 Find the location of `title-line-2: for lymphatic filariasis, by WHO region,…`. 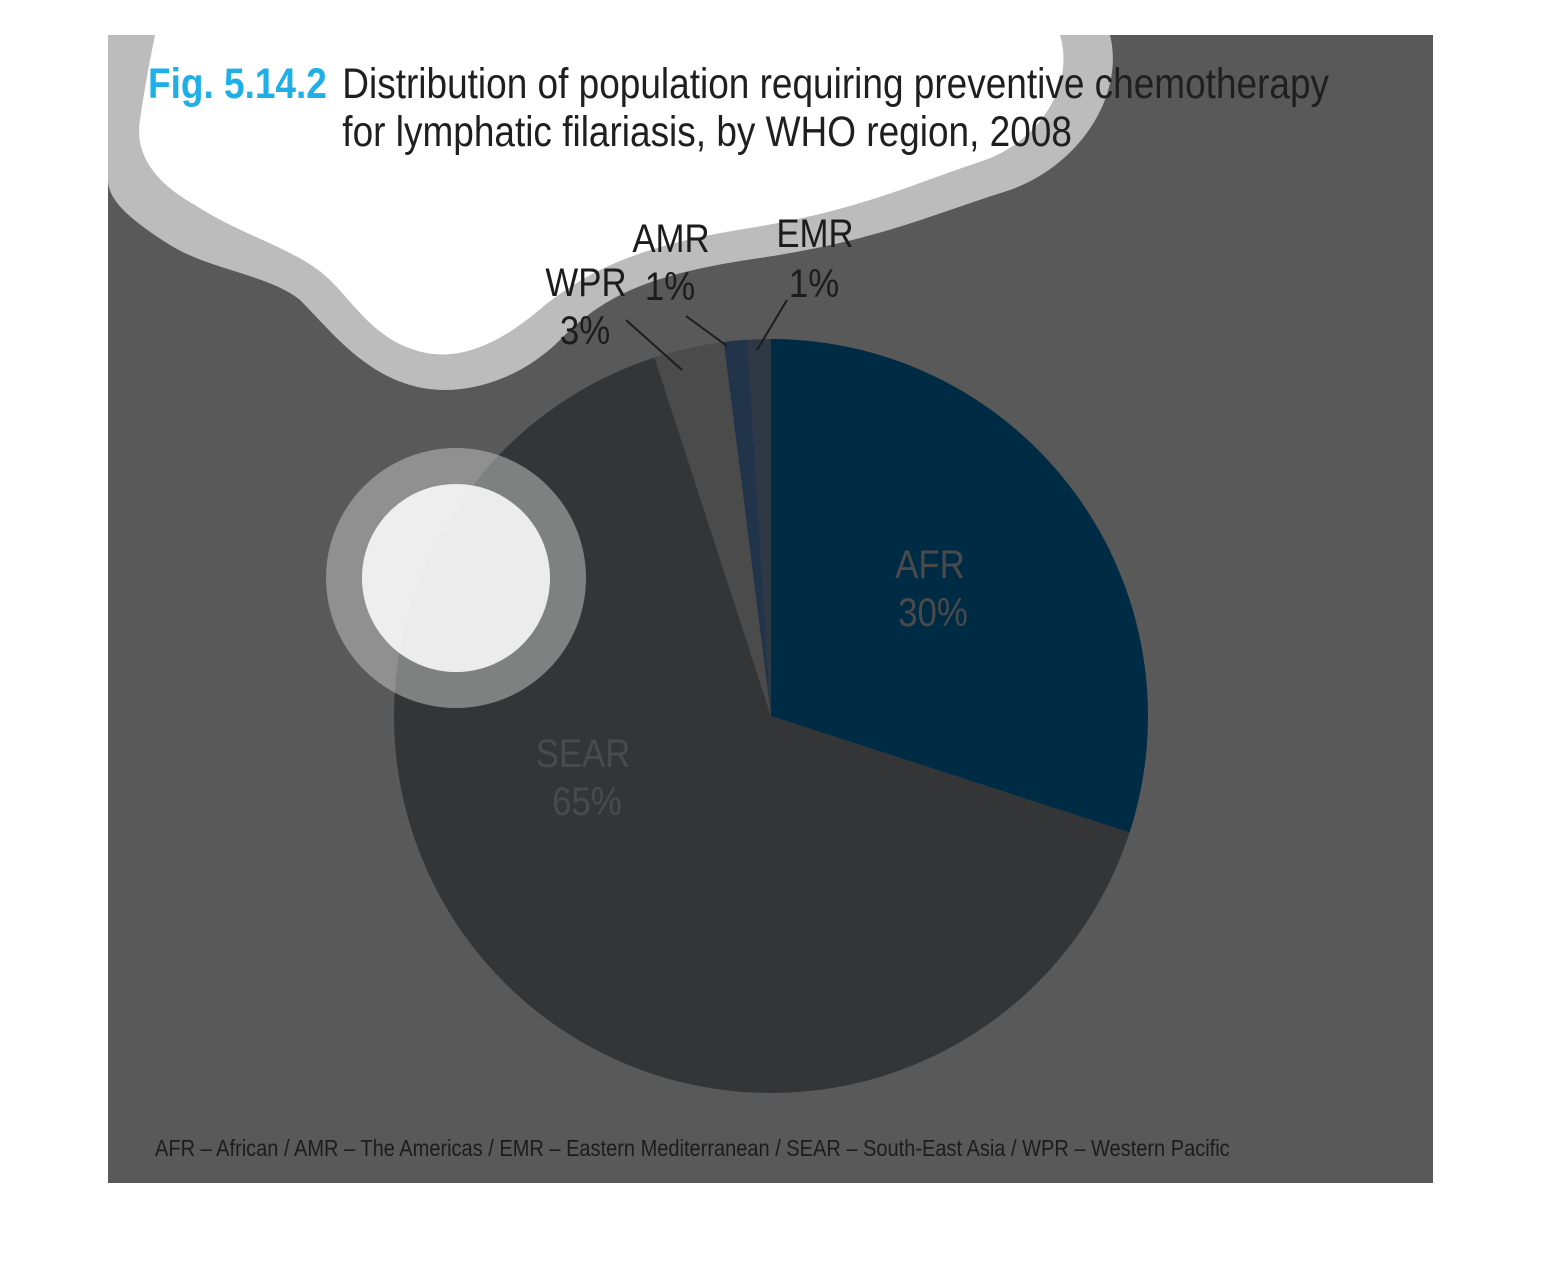

title-line-2: for lymphatic filariasis, by WHO region,… is located at coordinates (707, 132).